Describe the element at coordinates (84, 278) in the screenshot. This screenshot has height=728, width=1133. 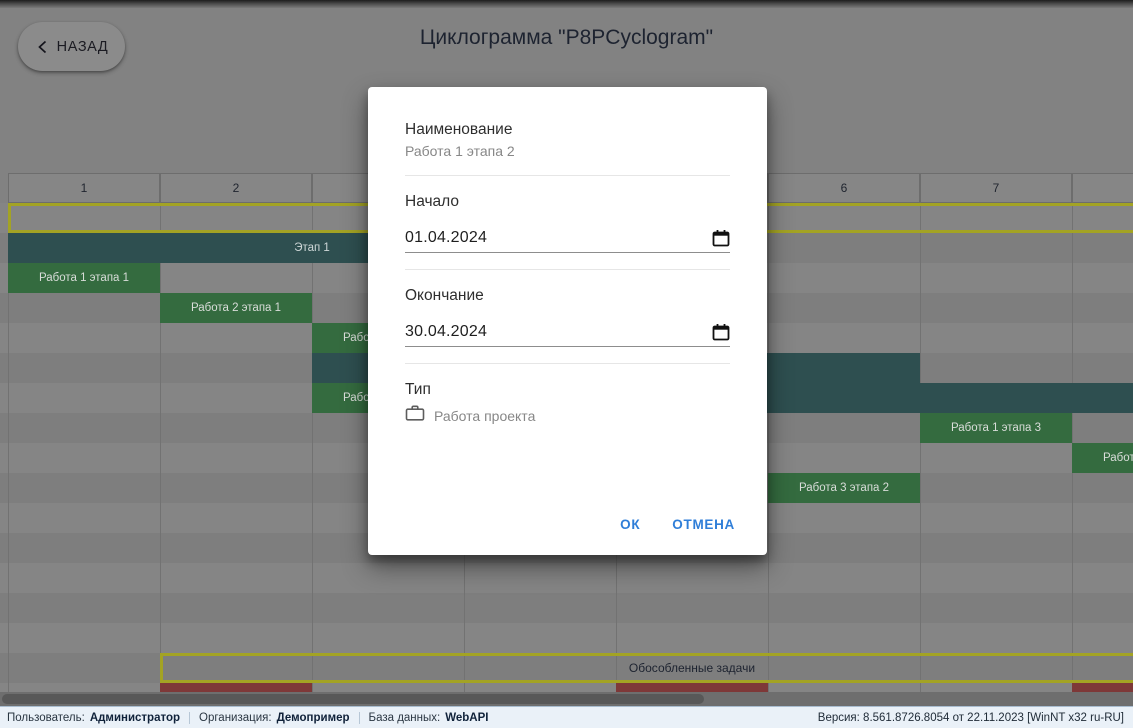
I see `cyclogram-bar: Работа 1 этапа 1` at that location.